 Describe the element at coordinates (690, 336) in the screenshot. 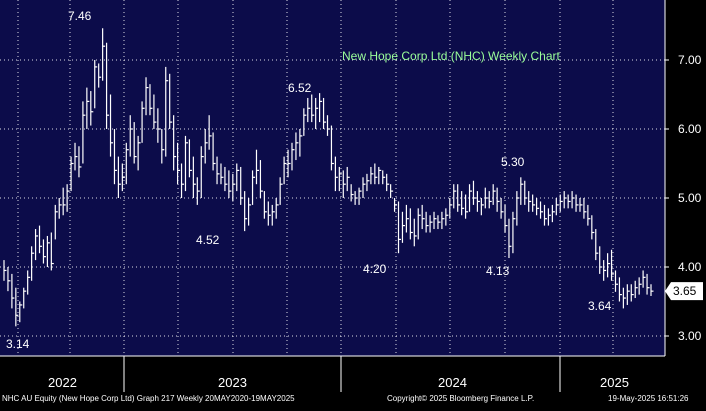

I see `y-tick-label: 3.00` at that location.